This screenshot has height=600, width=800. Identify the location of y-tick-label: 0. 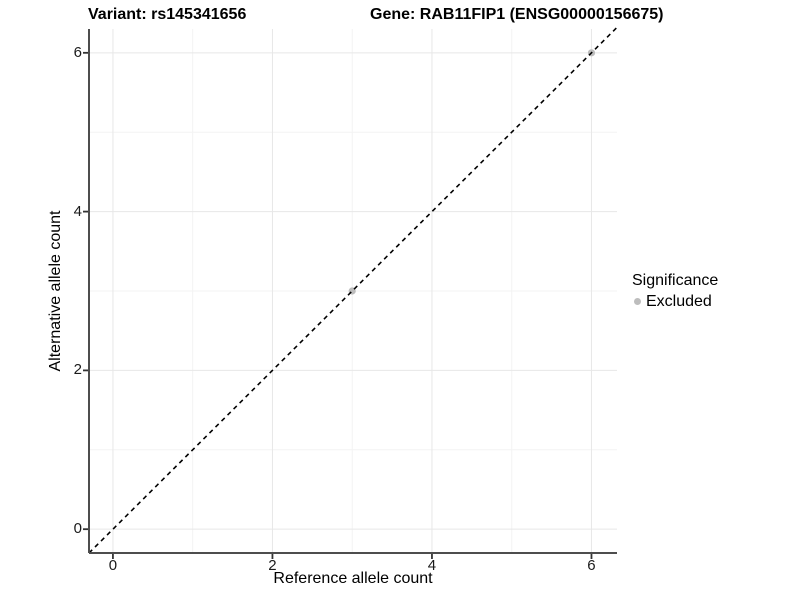
(77, 529).